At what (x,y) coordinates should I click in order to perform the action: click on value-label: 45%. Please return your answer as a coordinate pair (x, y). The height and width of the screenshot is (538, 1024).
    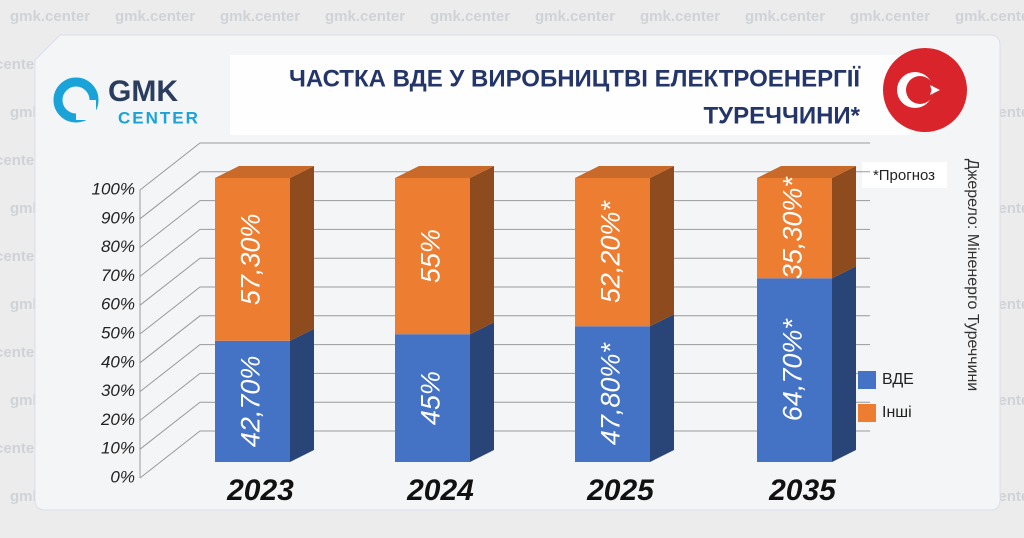
    Looking at the image, I should click on (431, 398).